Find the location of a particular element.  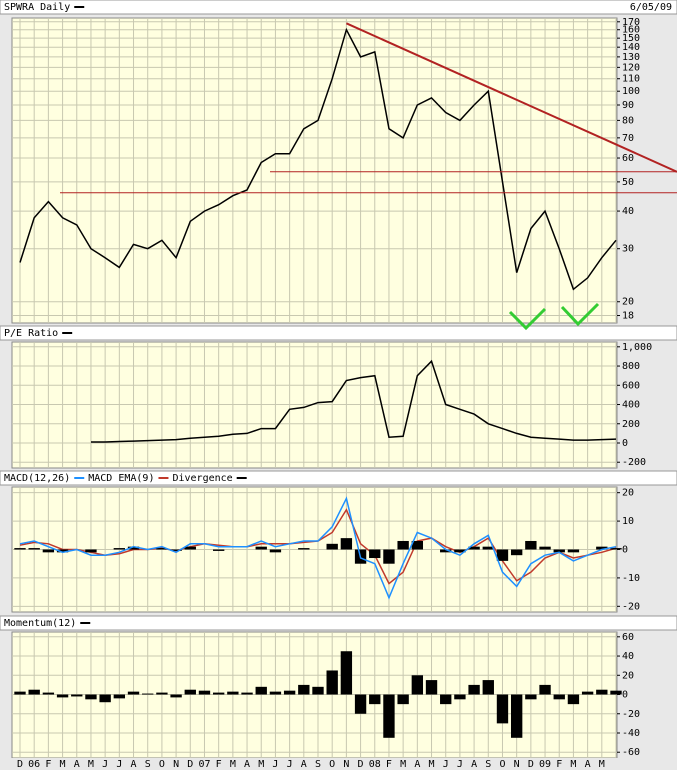

y-tick-label: 1,000 is located at coordinates (637, 347).